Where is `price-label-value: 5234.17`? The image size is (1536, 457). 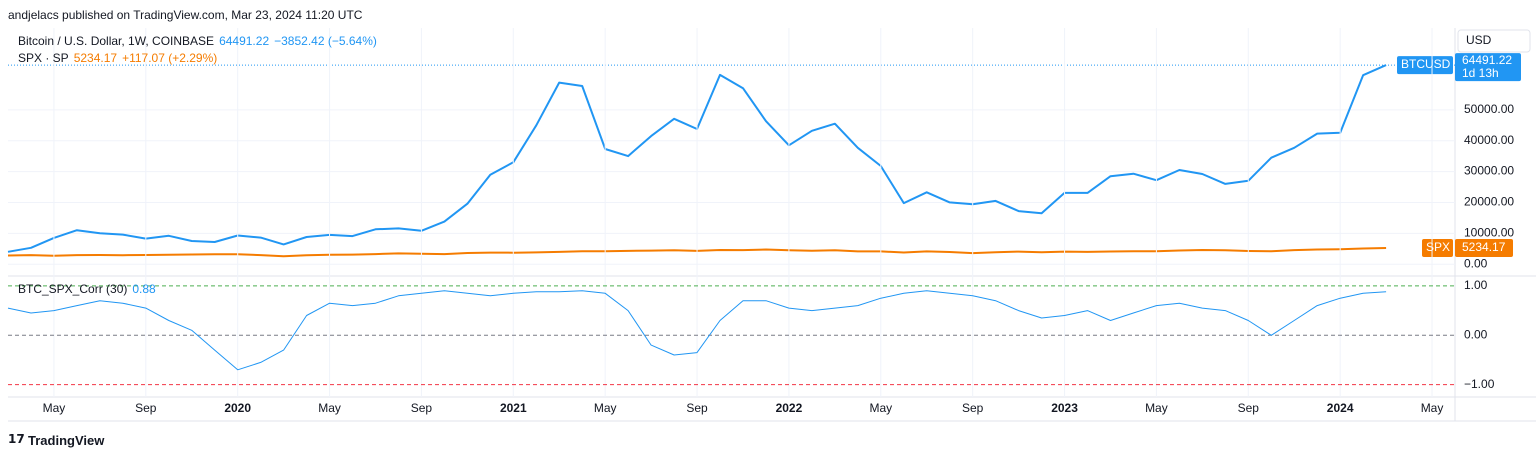 price-label-value: 5234.17 is located at coordinates (1484, 247).